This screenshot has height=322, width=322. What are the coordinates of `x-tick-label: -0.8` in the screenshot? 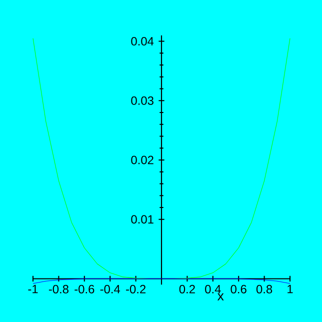 It's located at (58, 289).